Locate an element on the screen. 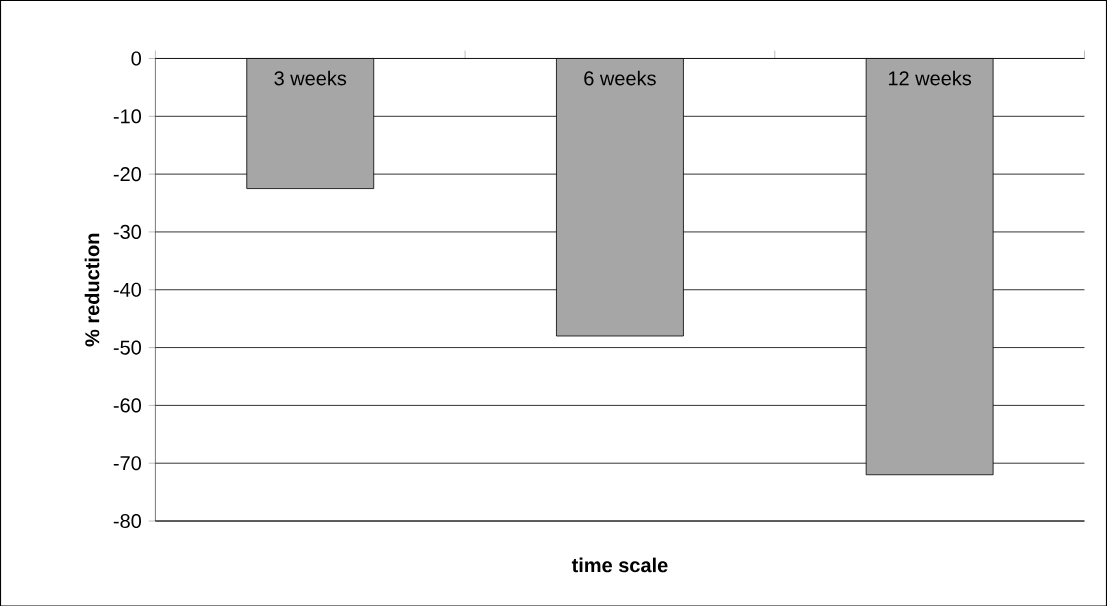 Image resolution: width=1107 pixels, height=606 pixels. y-tick-label: -30 is located at coordinates (127, 231).